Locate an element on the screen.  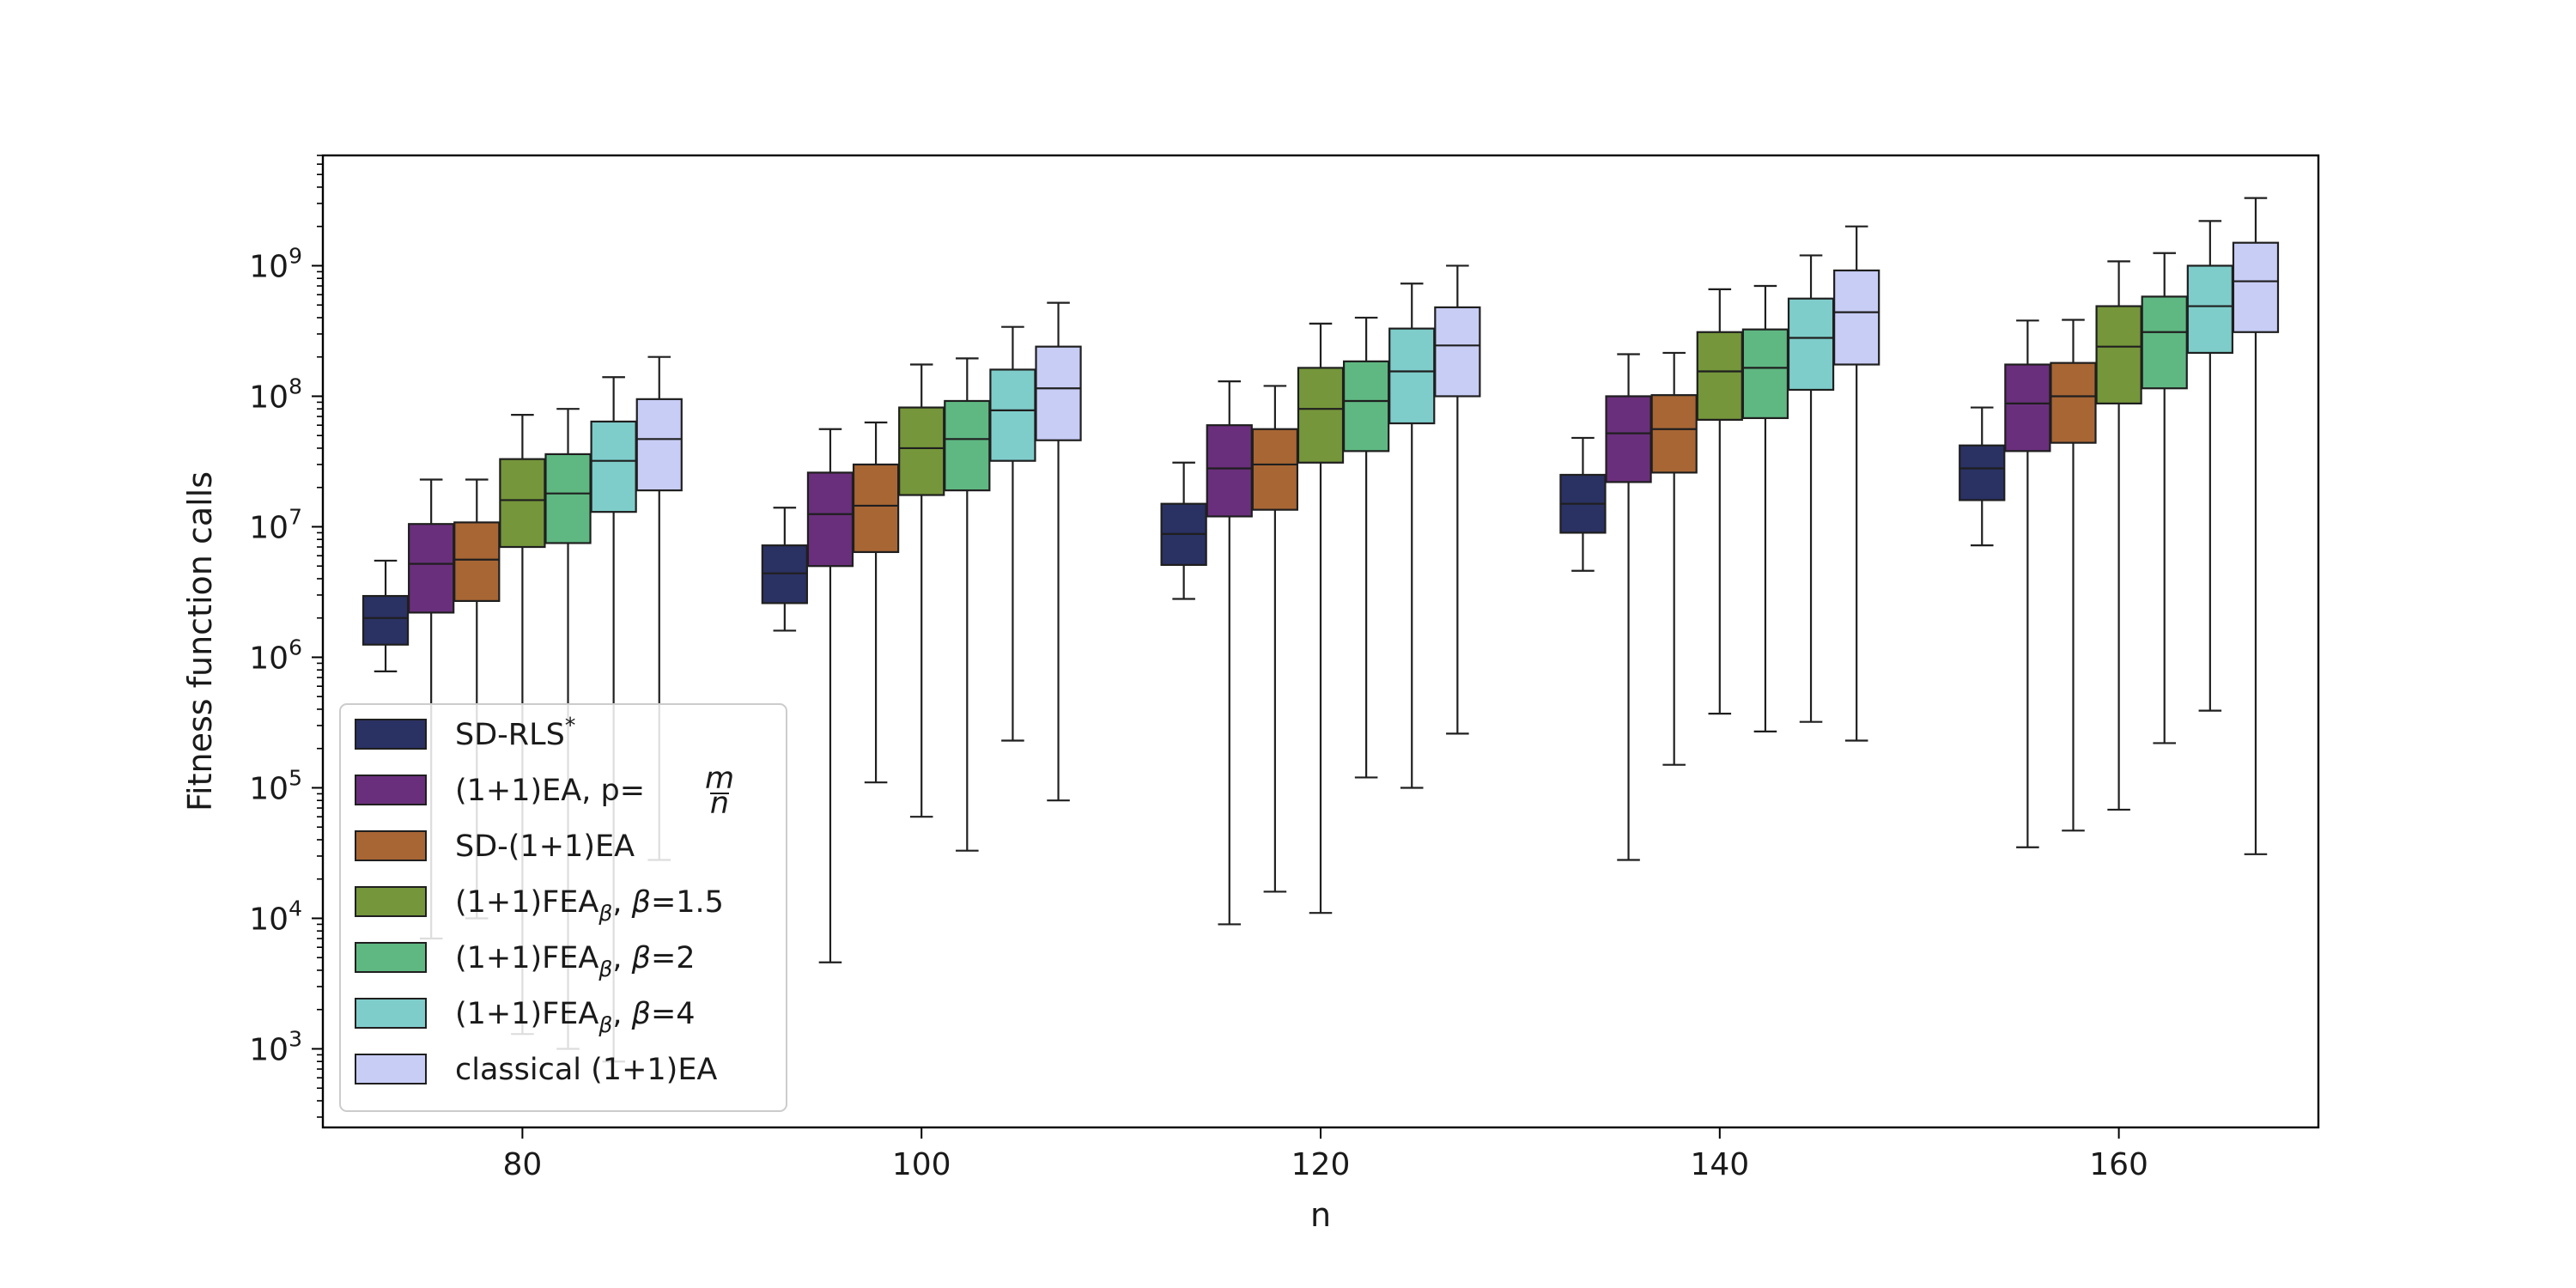
fraction-denominator: n is located at coordinates (719, 804).